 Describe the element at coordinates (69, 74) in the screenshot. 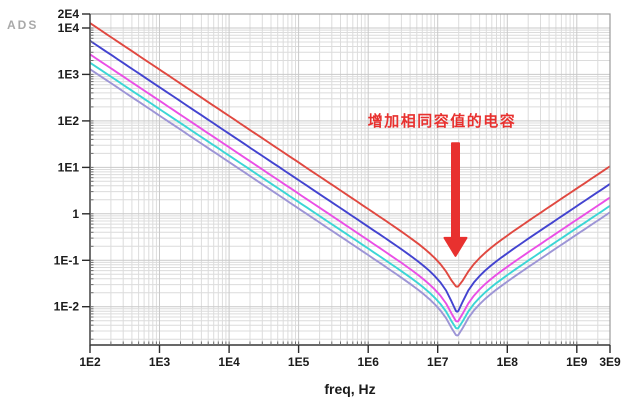

I see `y-tick-label: 1E3` at that location.